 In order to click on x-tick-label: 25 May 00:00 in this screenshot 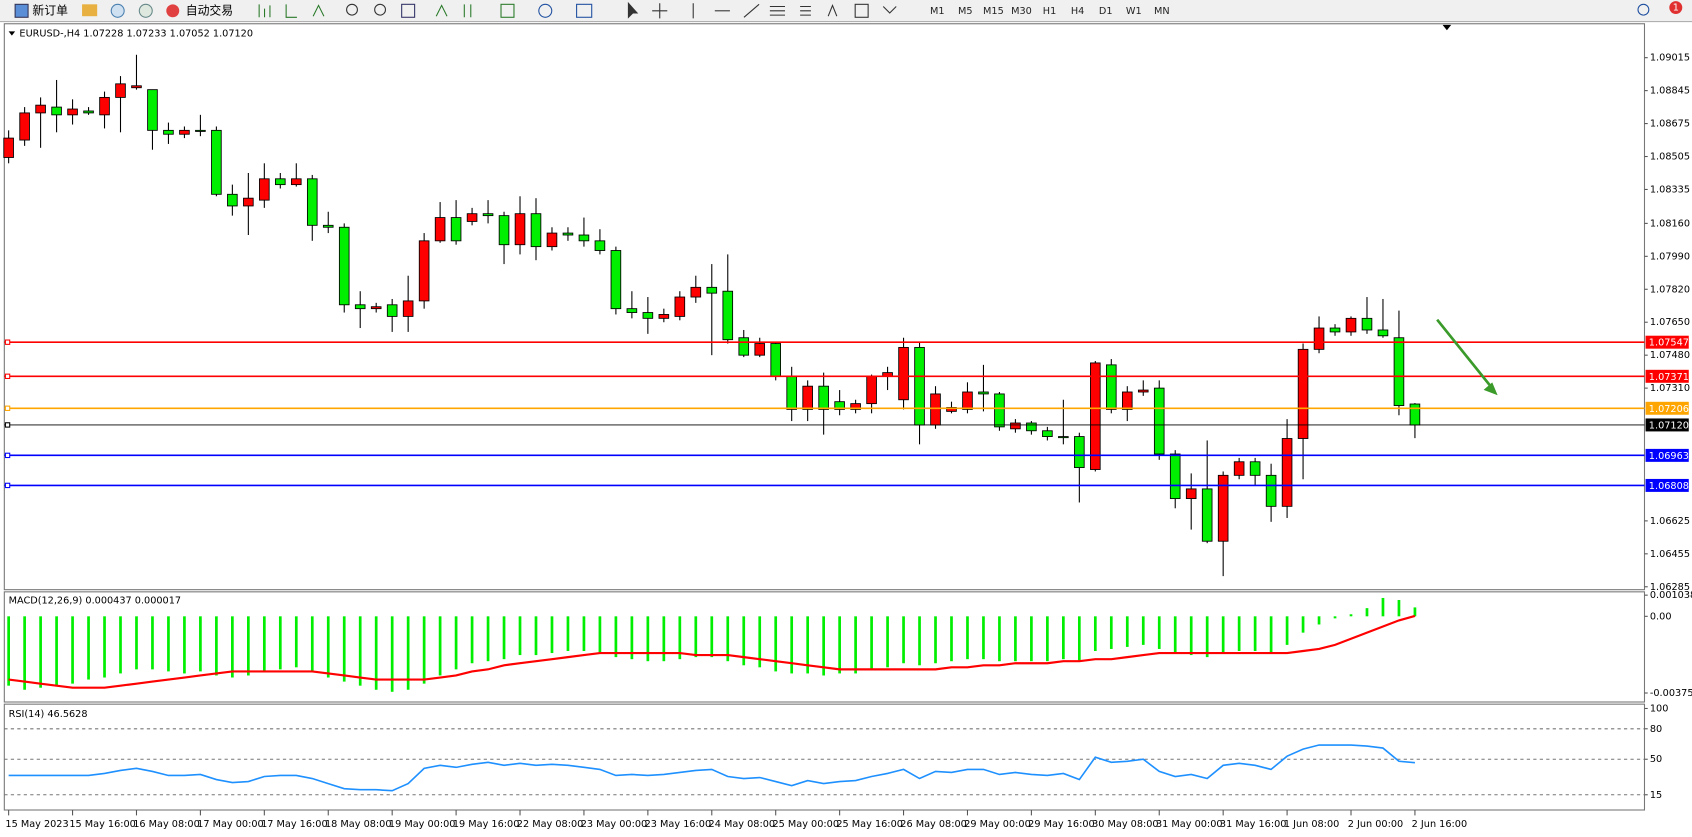, I will do `click(805, 824)`.